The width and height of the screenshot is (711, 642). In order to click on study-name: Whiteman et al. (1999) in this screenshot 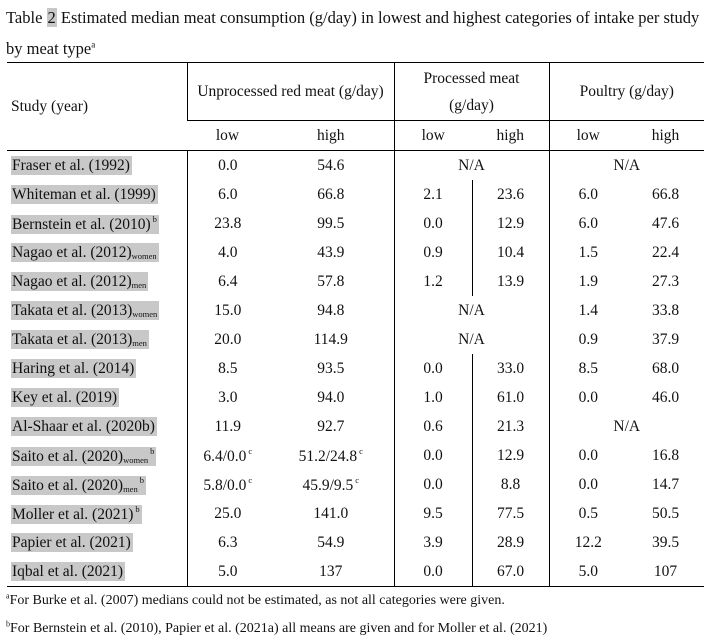, I will do `click(84, 194)`.